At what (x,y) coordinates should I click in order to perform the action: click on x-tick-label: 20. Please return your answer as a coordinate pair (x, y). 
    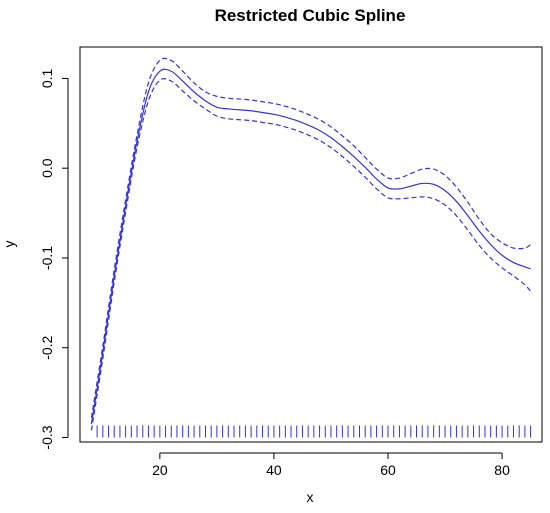
    Looking at the image, I should click on (160, 470).